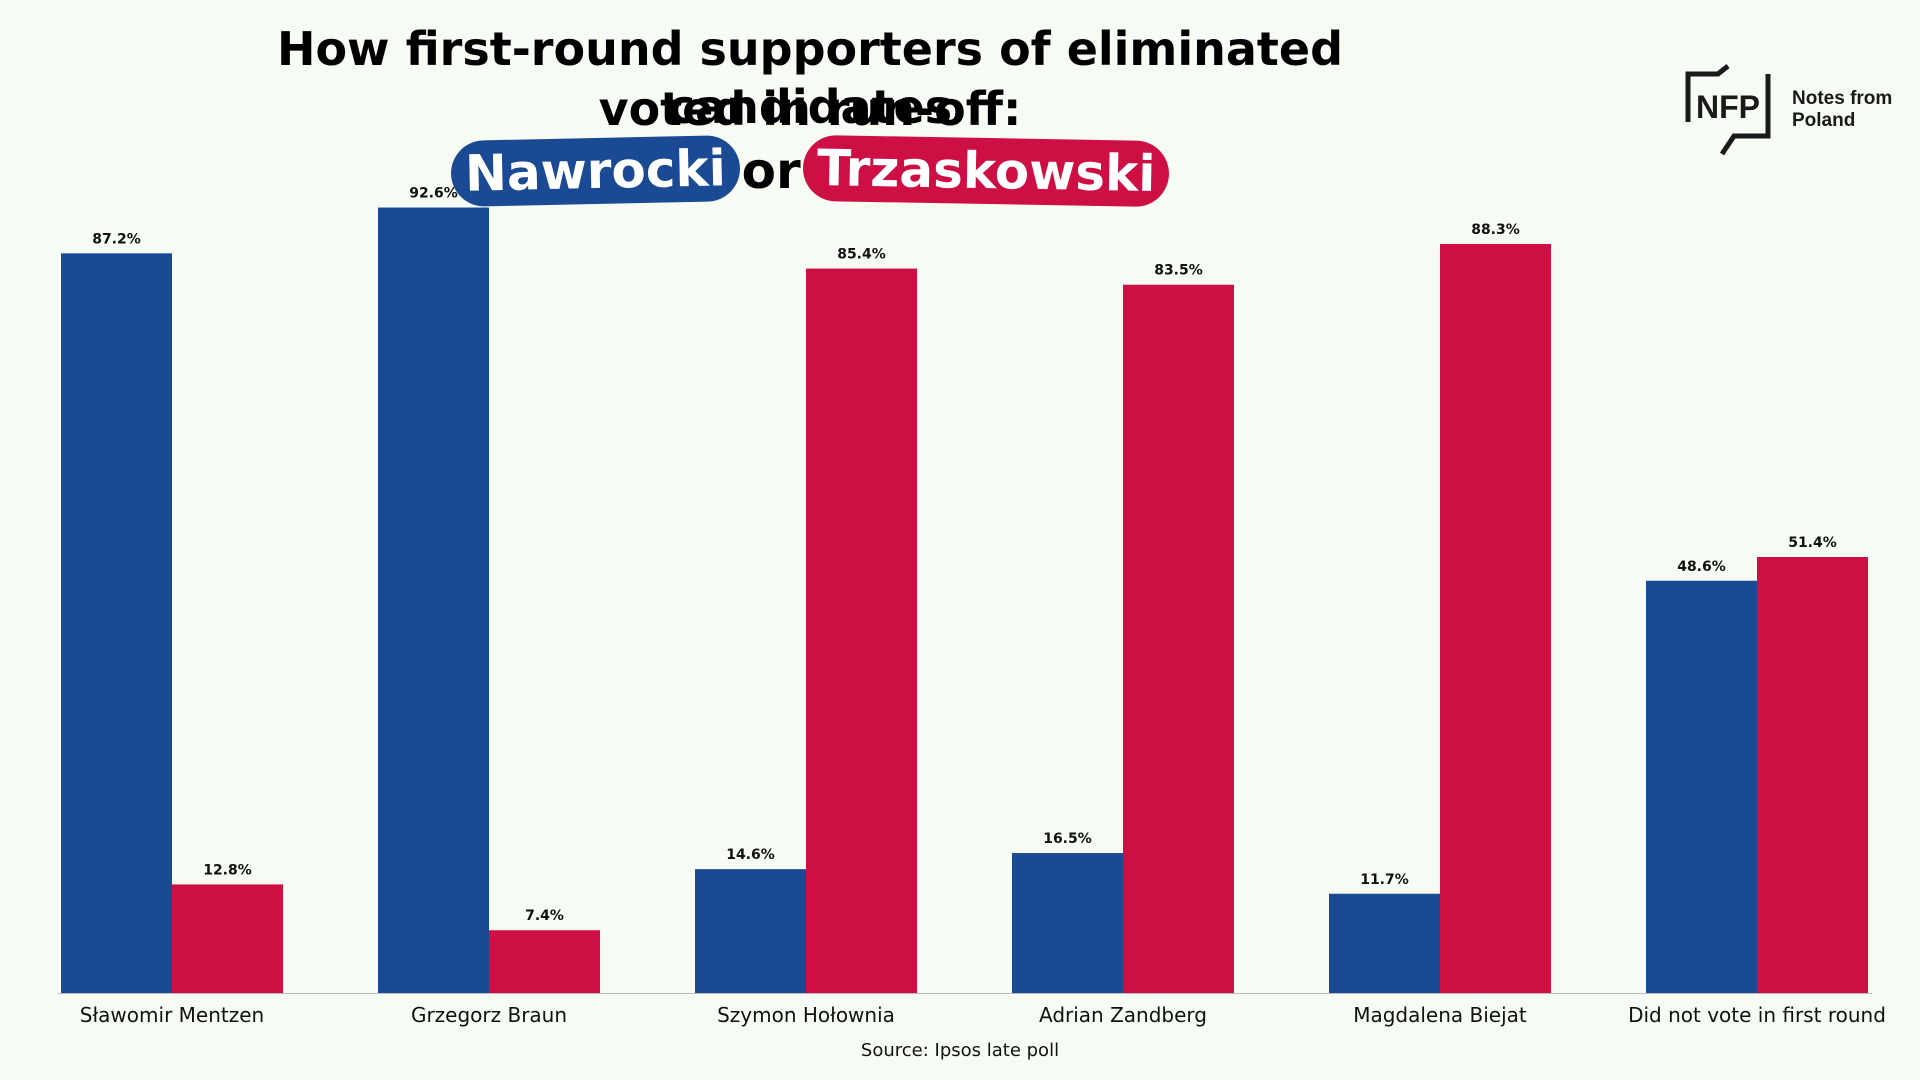 The height and width of the screenshot is (1080, 1920). I want to click on data-label-nawrocki-szymon-holownia: 14.6%, so click(750, 855).